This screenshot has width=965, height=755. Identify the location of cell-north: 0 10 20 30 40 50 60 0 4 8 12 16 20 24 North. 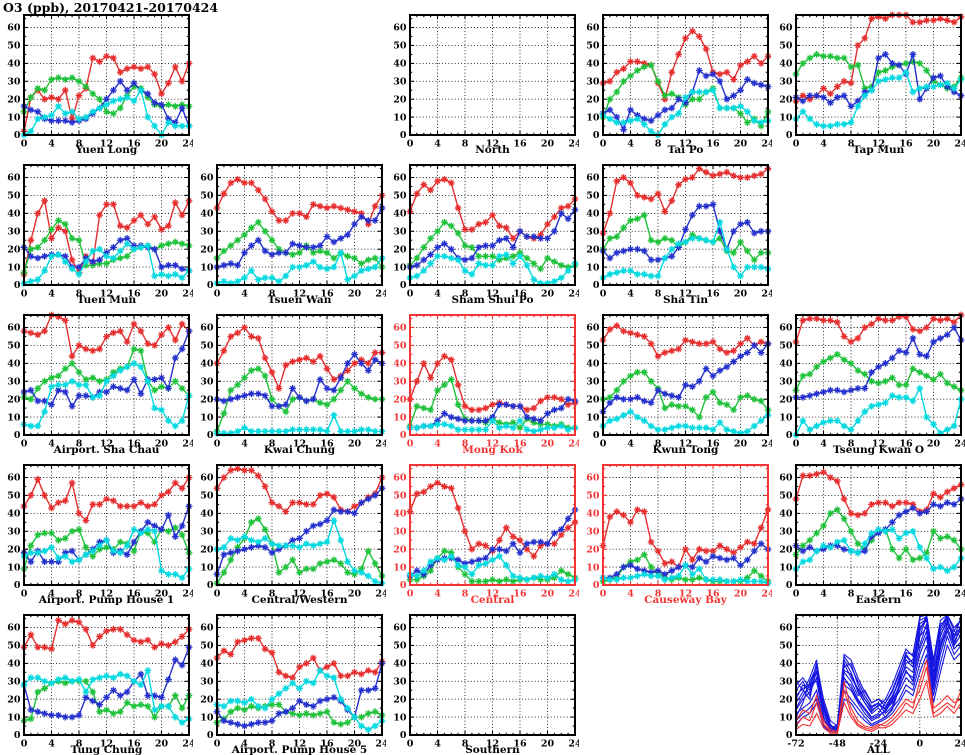
(482, 81).